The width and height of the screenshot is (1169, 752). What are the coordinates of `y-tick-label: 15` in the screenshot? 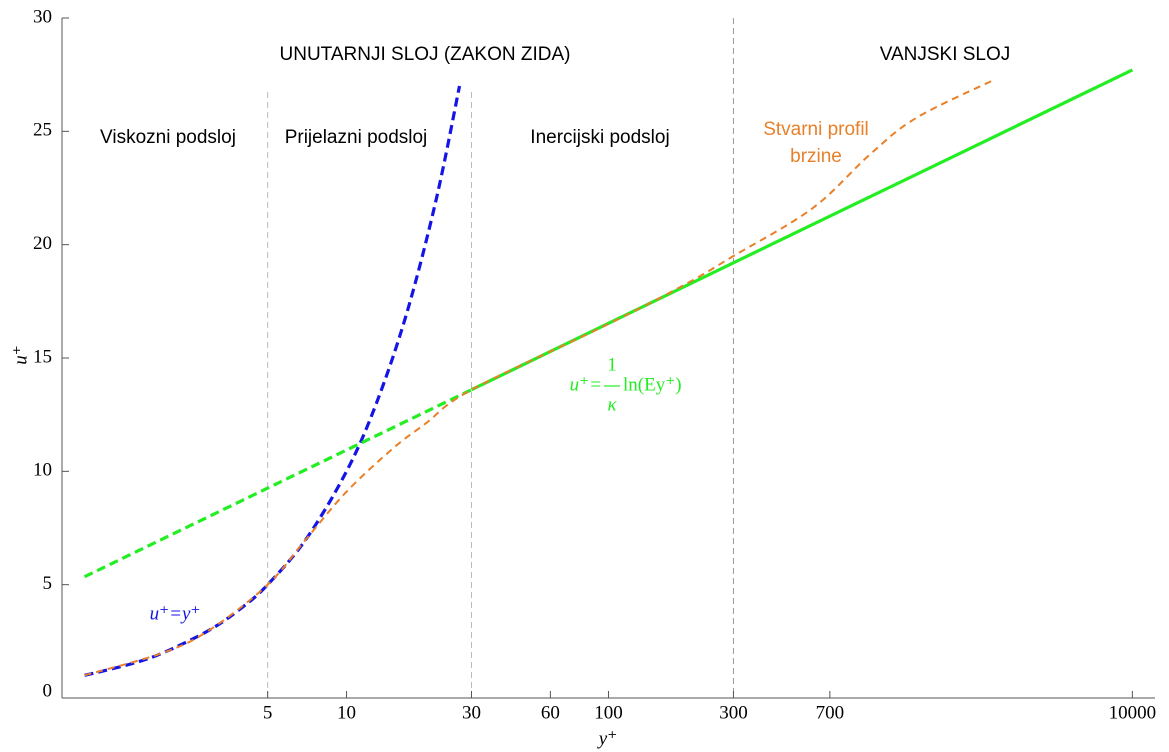 It's located at (42, 356).